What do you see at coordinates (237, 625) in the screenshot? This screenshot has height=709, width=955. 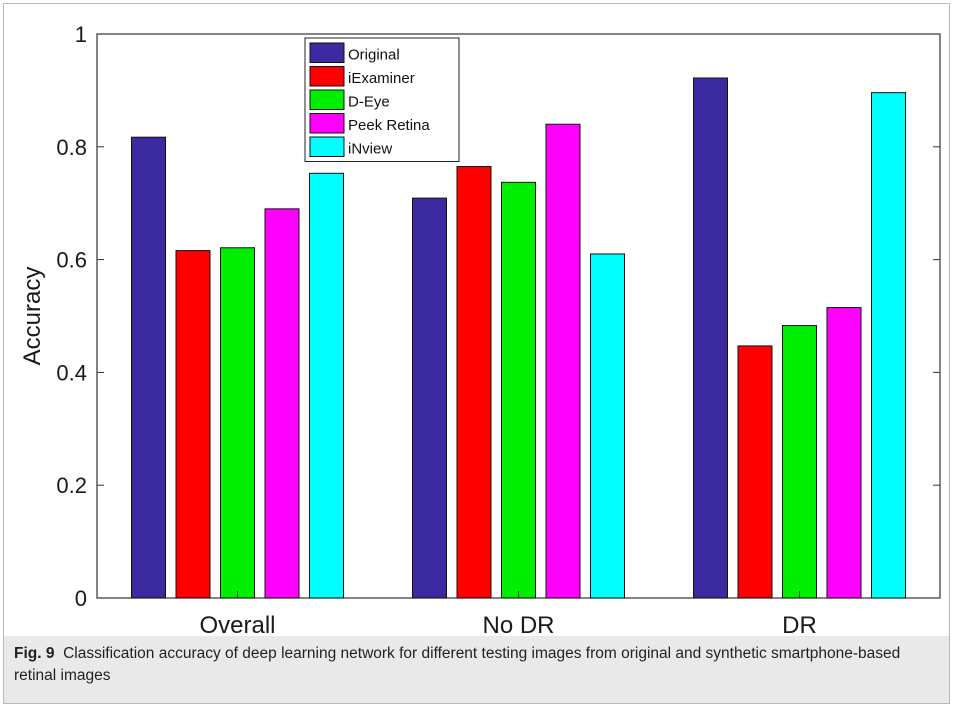 I see `x-tick-label: Overall` at bounding box center [237, 625].